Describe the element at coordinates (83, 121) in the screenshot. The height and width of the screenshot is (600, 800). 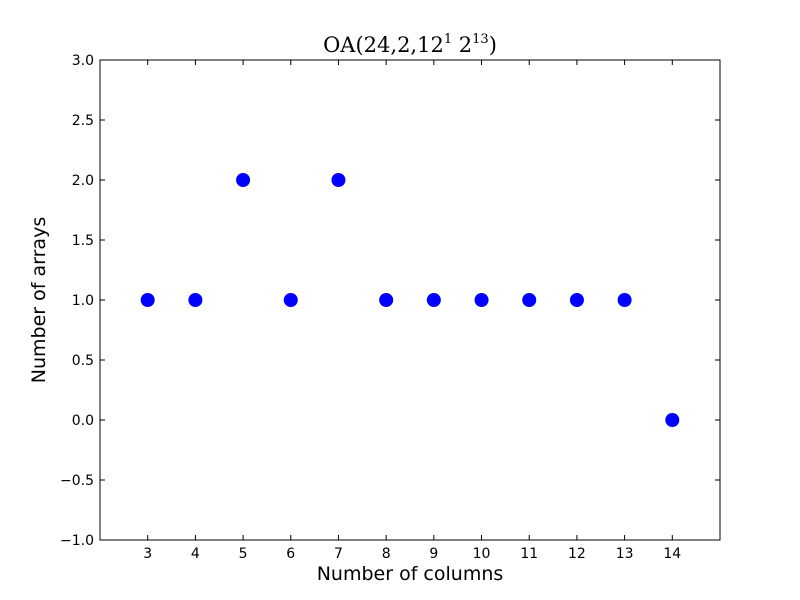
I see `y-tick-label: 2.5` at that location.